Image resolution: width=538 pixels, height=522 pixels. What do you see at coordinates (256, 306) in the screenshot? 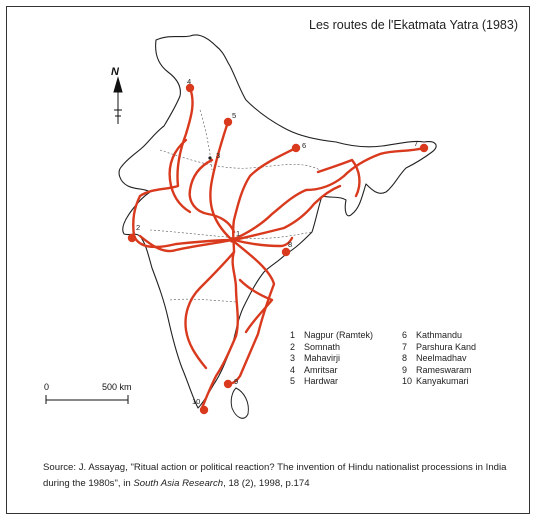
I see `route-deccan-loop` at bounding box center [256, 306].